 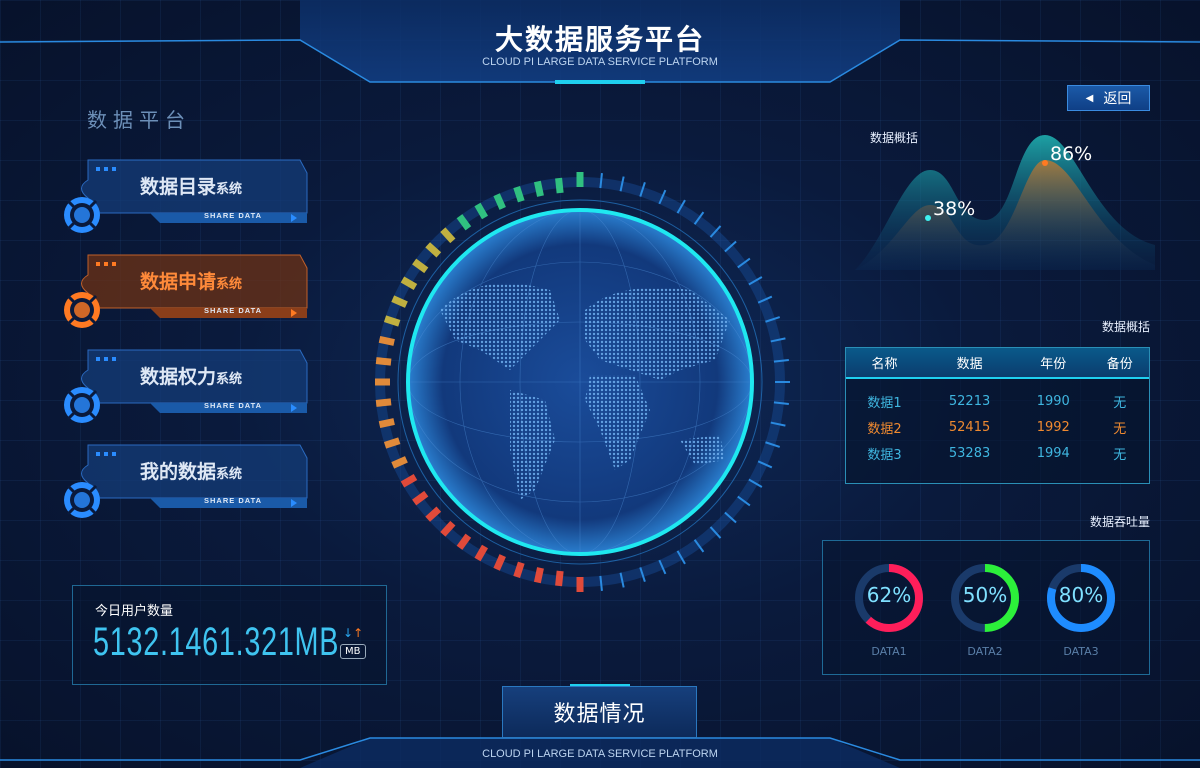 I want to click on donut-label: DATA2, so click(x=985, y=651).